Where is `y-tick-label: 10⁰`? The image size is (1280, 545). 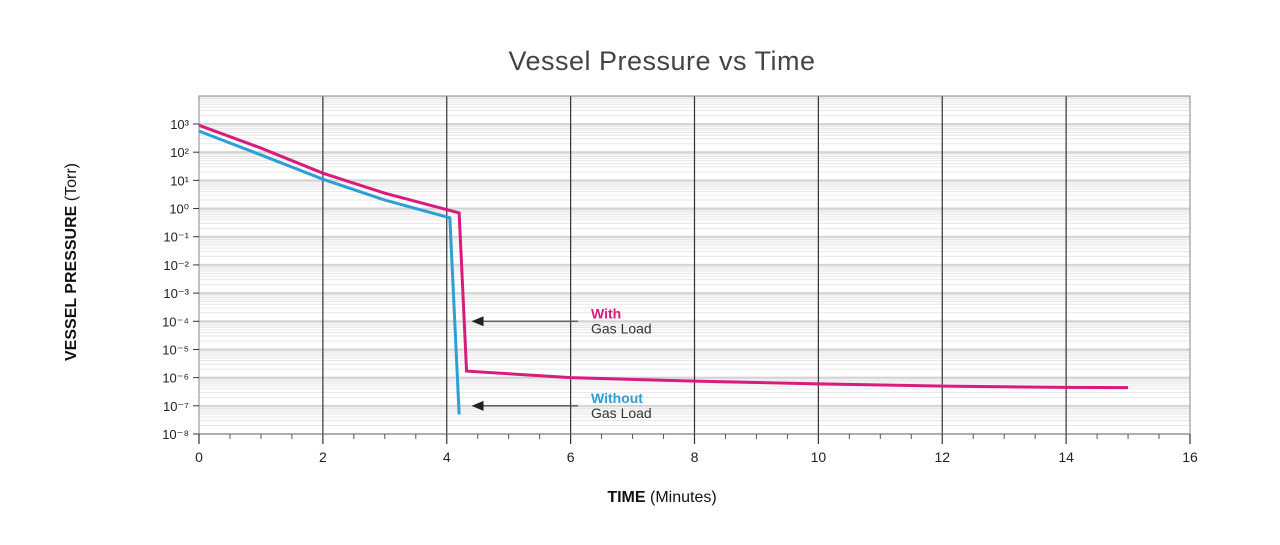
y-tick-label: 10⁰ is located at coordinates (179, 209).